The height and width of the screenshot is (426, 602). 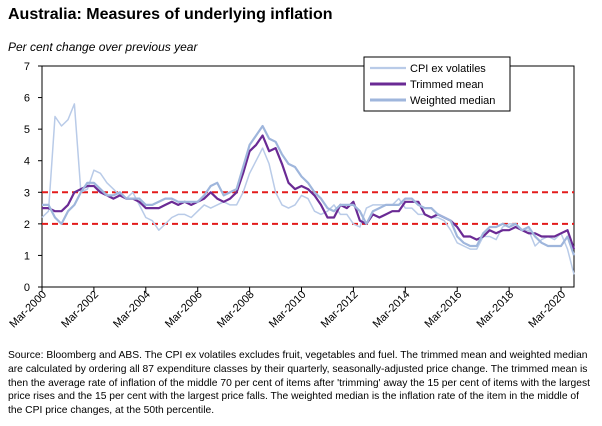 What do you see at coordinates (28, 310) in the screenshot?
I see `x-tick-label: Mar-2000` at bounding box center [28, 310].